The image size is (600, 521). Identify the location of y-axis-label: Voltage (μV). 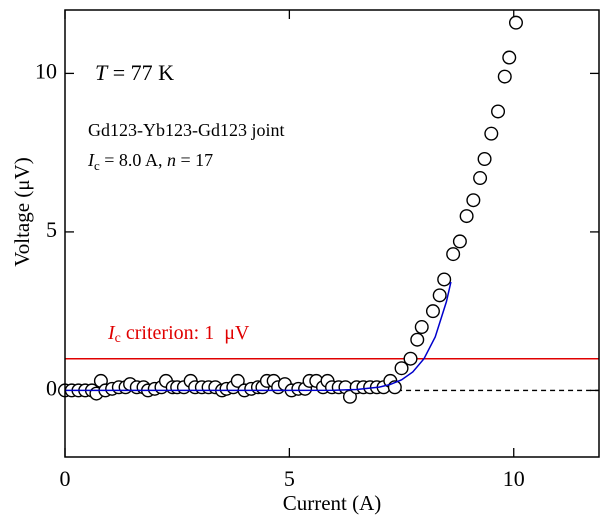
(22, 211).